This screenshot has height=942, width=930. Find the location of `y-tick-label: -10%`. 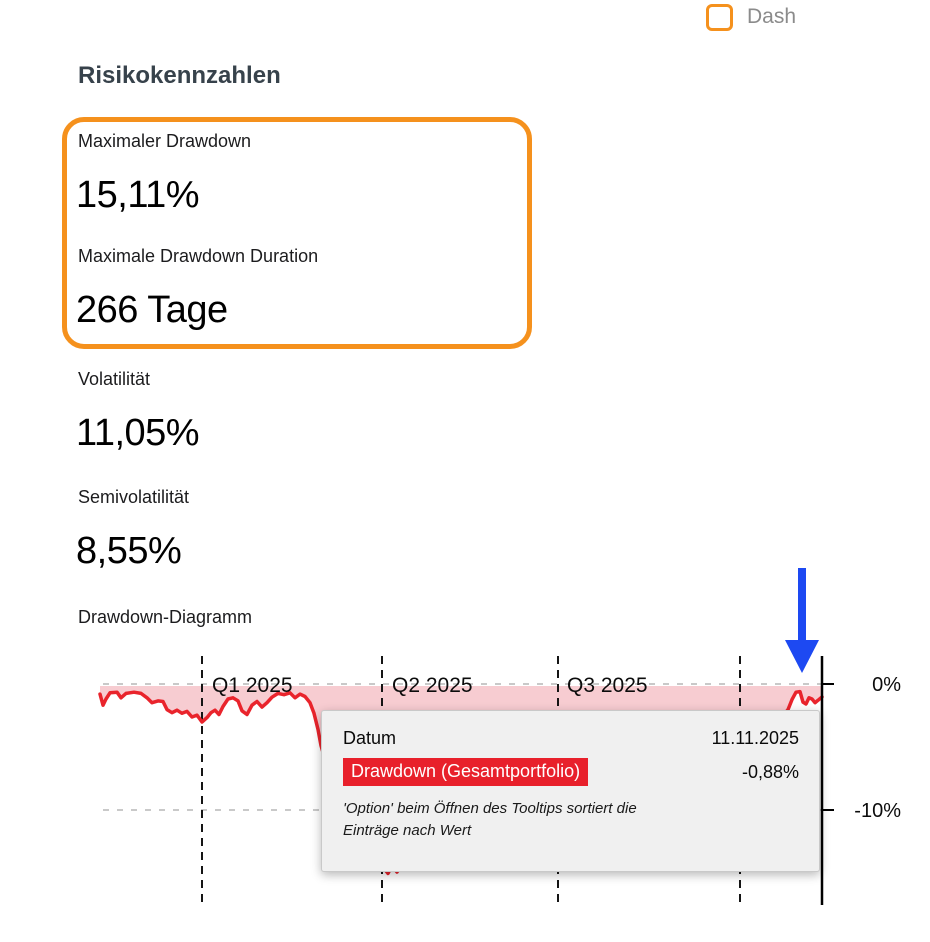

y-tick-label: -10% is located at coordinates (877, 811).